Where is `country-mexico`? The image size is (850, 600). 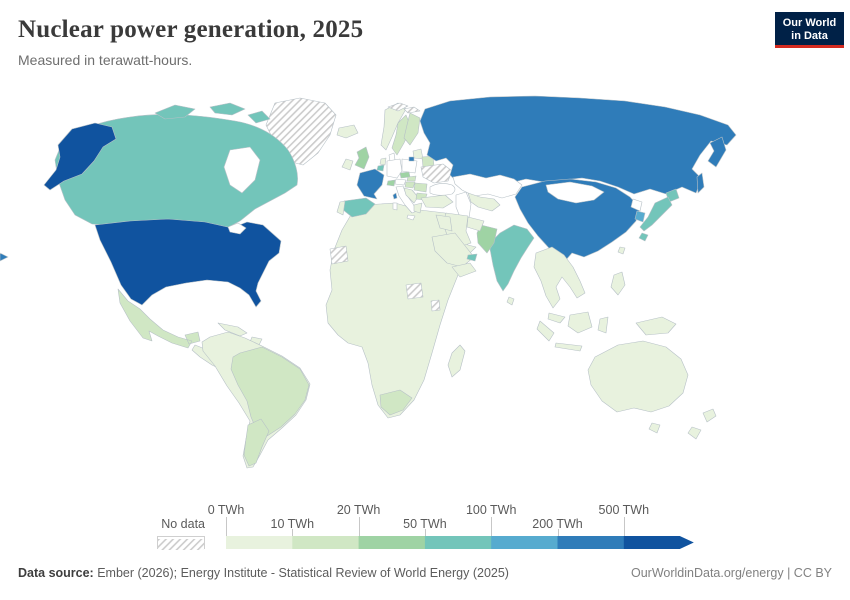
country-mexico is located at coordinates (159, 318).